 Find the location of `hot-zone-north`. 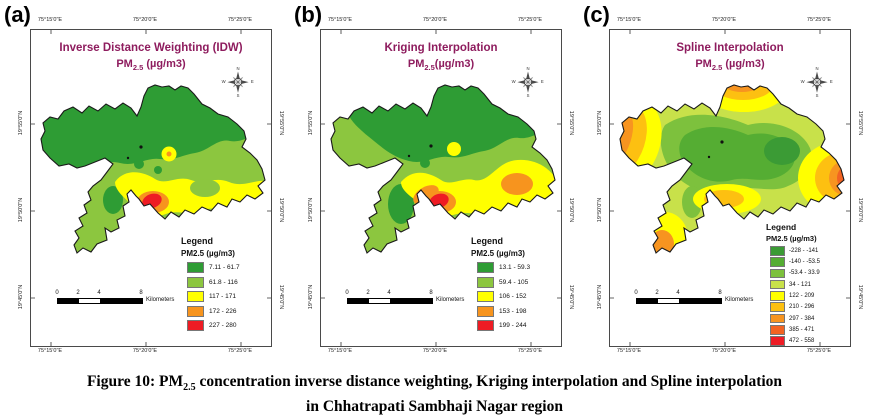

hot-zone-north is located at coordinates (744, 98).